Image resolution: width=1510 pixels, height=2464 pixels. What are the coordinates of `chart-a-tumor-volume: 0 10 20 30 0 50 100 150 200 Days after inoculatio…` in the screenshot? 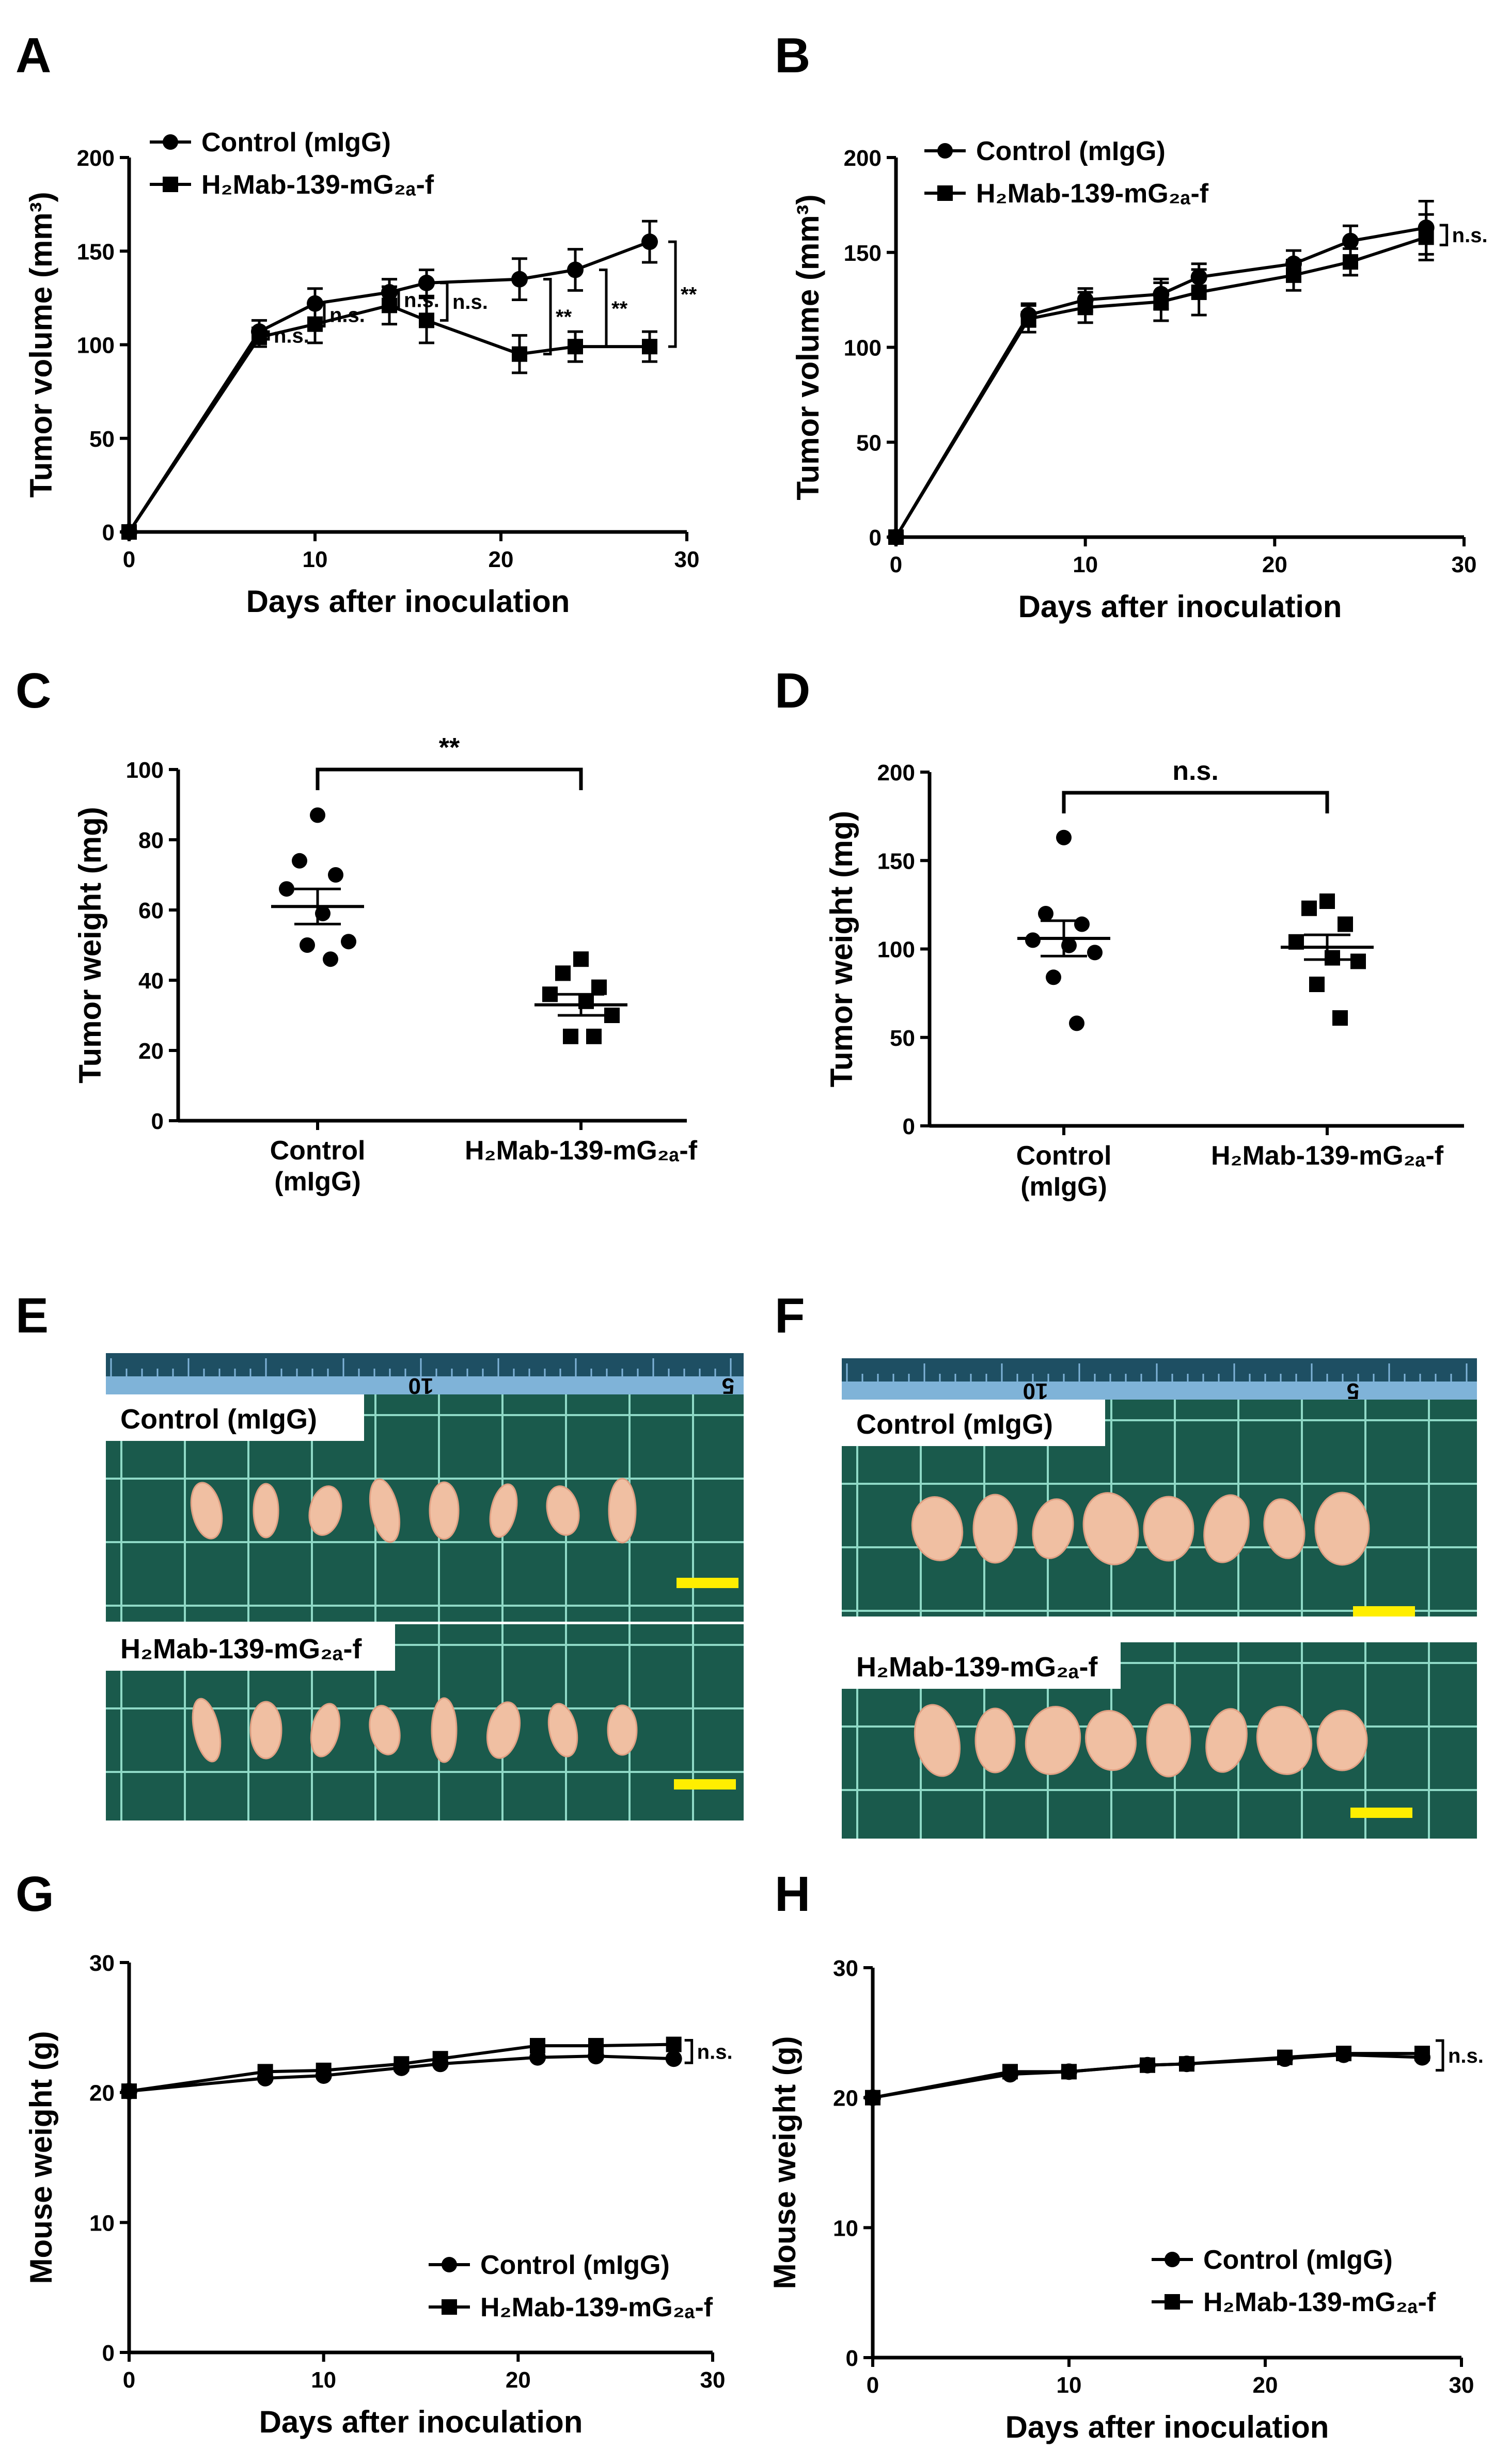 It's located at (362, 373).